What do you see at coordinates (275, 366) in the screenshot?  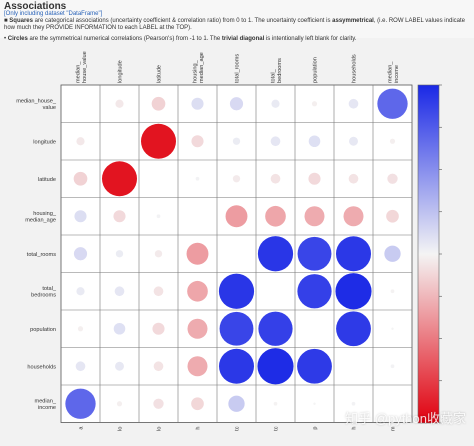 I see `correlation-circle-households-total_bedrooms` at bounding box center [275, 366].